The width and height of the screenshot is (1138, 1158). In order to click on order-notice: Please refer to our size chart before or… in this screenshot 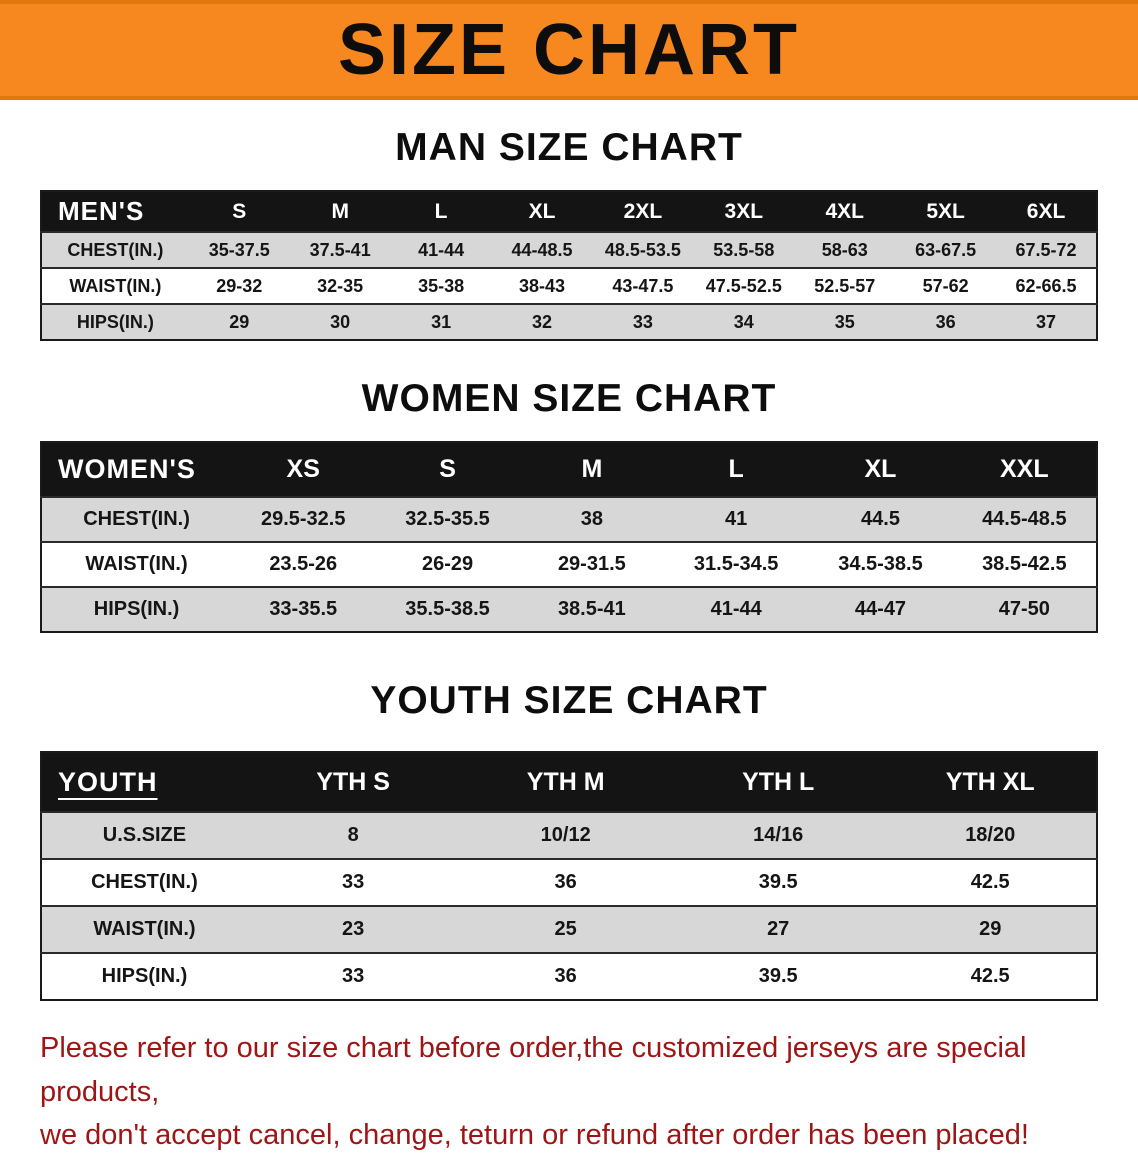, I will do `click(574, 1092)`.